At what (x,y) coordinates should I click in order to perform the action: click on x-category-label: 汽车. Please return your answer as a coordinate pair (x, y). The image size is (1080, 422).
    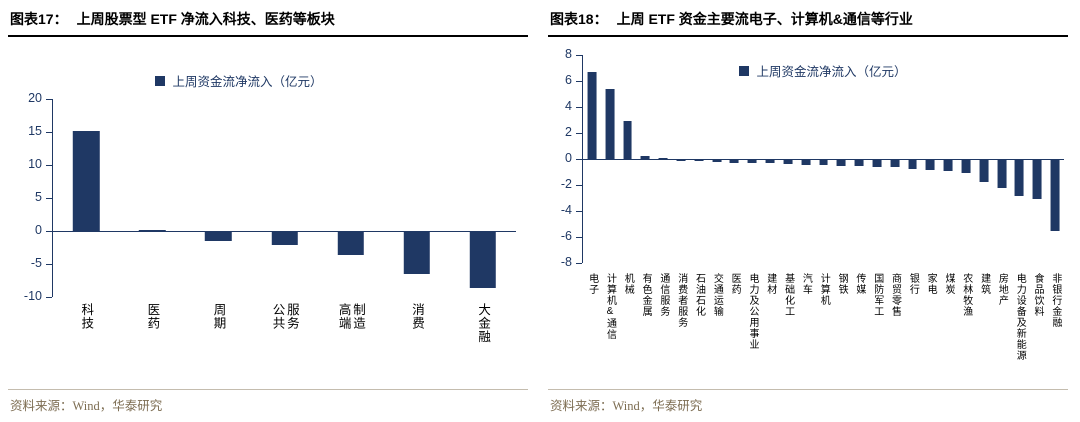
    Looking at the image, I should click on (806, 284).